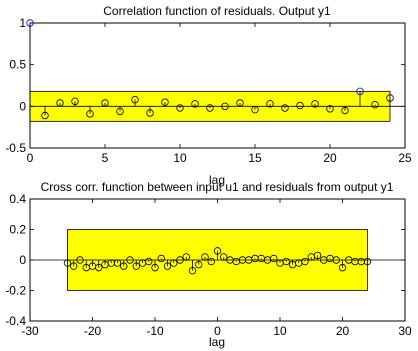 The image size is (418, 351). What do you see at coordinates (280, 331) in the screenshot?
I see `ccf-xtick-label: 10` at bounding box center [280, 331].